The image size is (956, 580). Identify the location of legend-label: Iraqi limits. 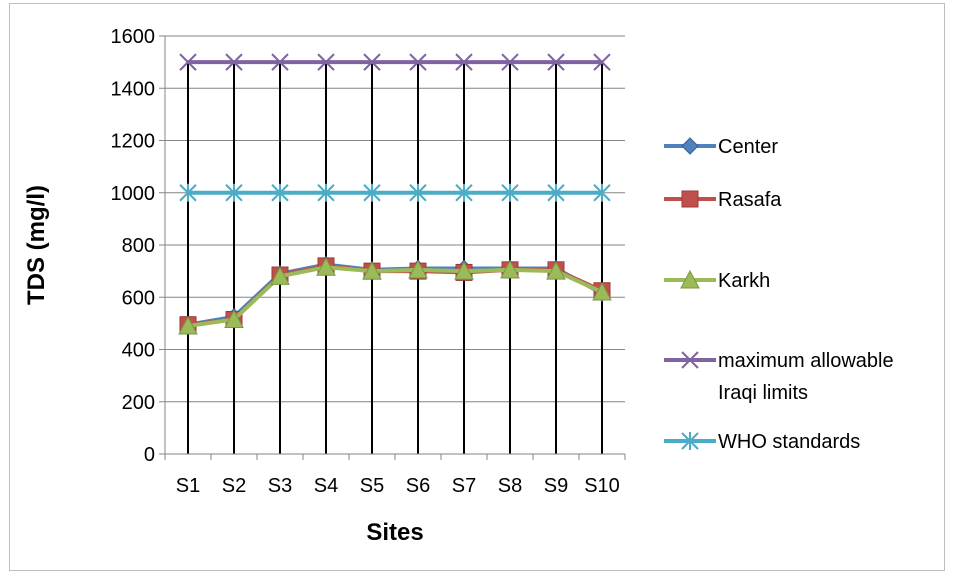
(763, 393).